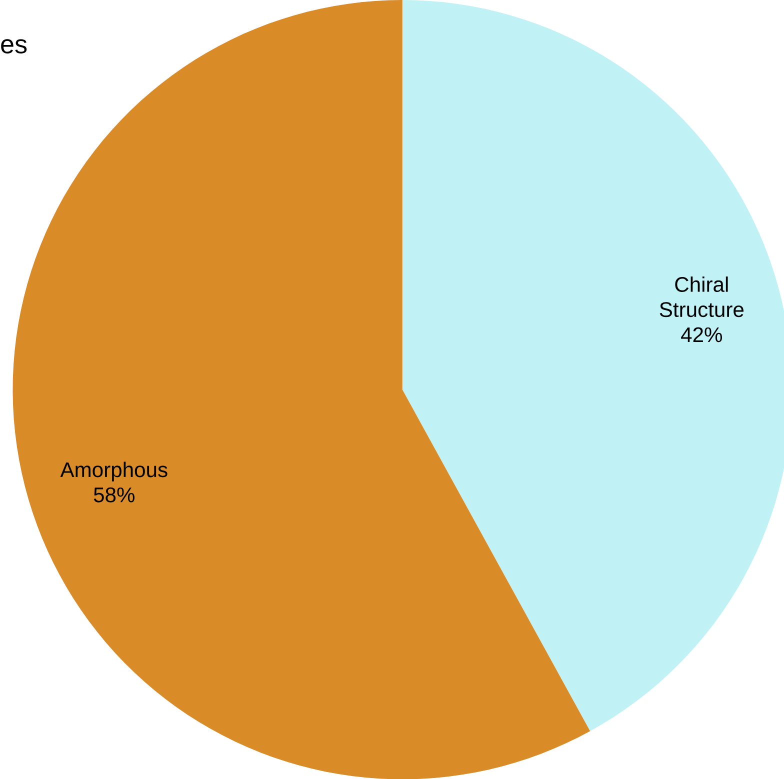  Describe the element at coordinates (701, 334) in the screenshot. I see `data-label: 42%` at that location.